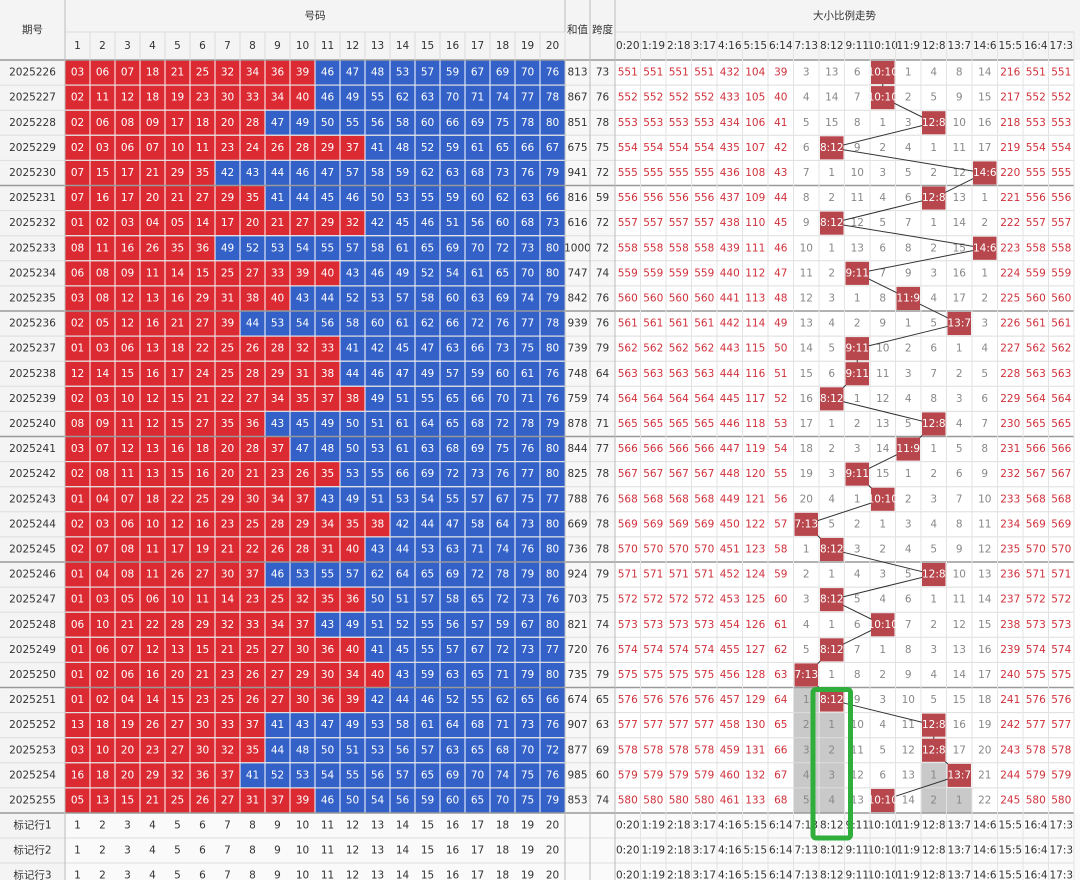  What do you see at coordinates (102, 851) in the screenshot?
I see `footer-number: 2` at bounding box center [102, 851].